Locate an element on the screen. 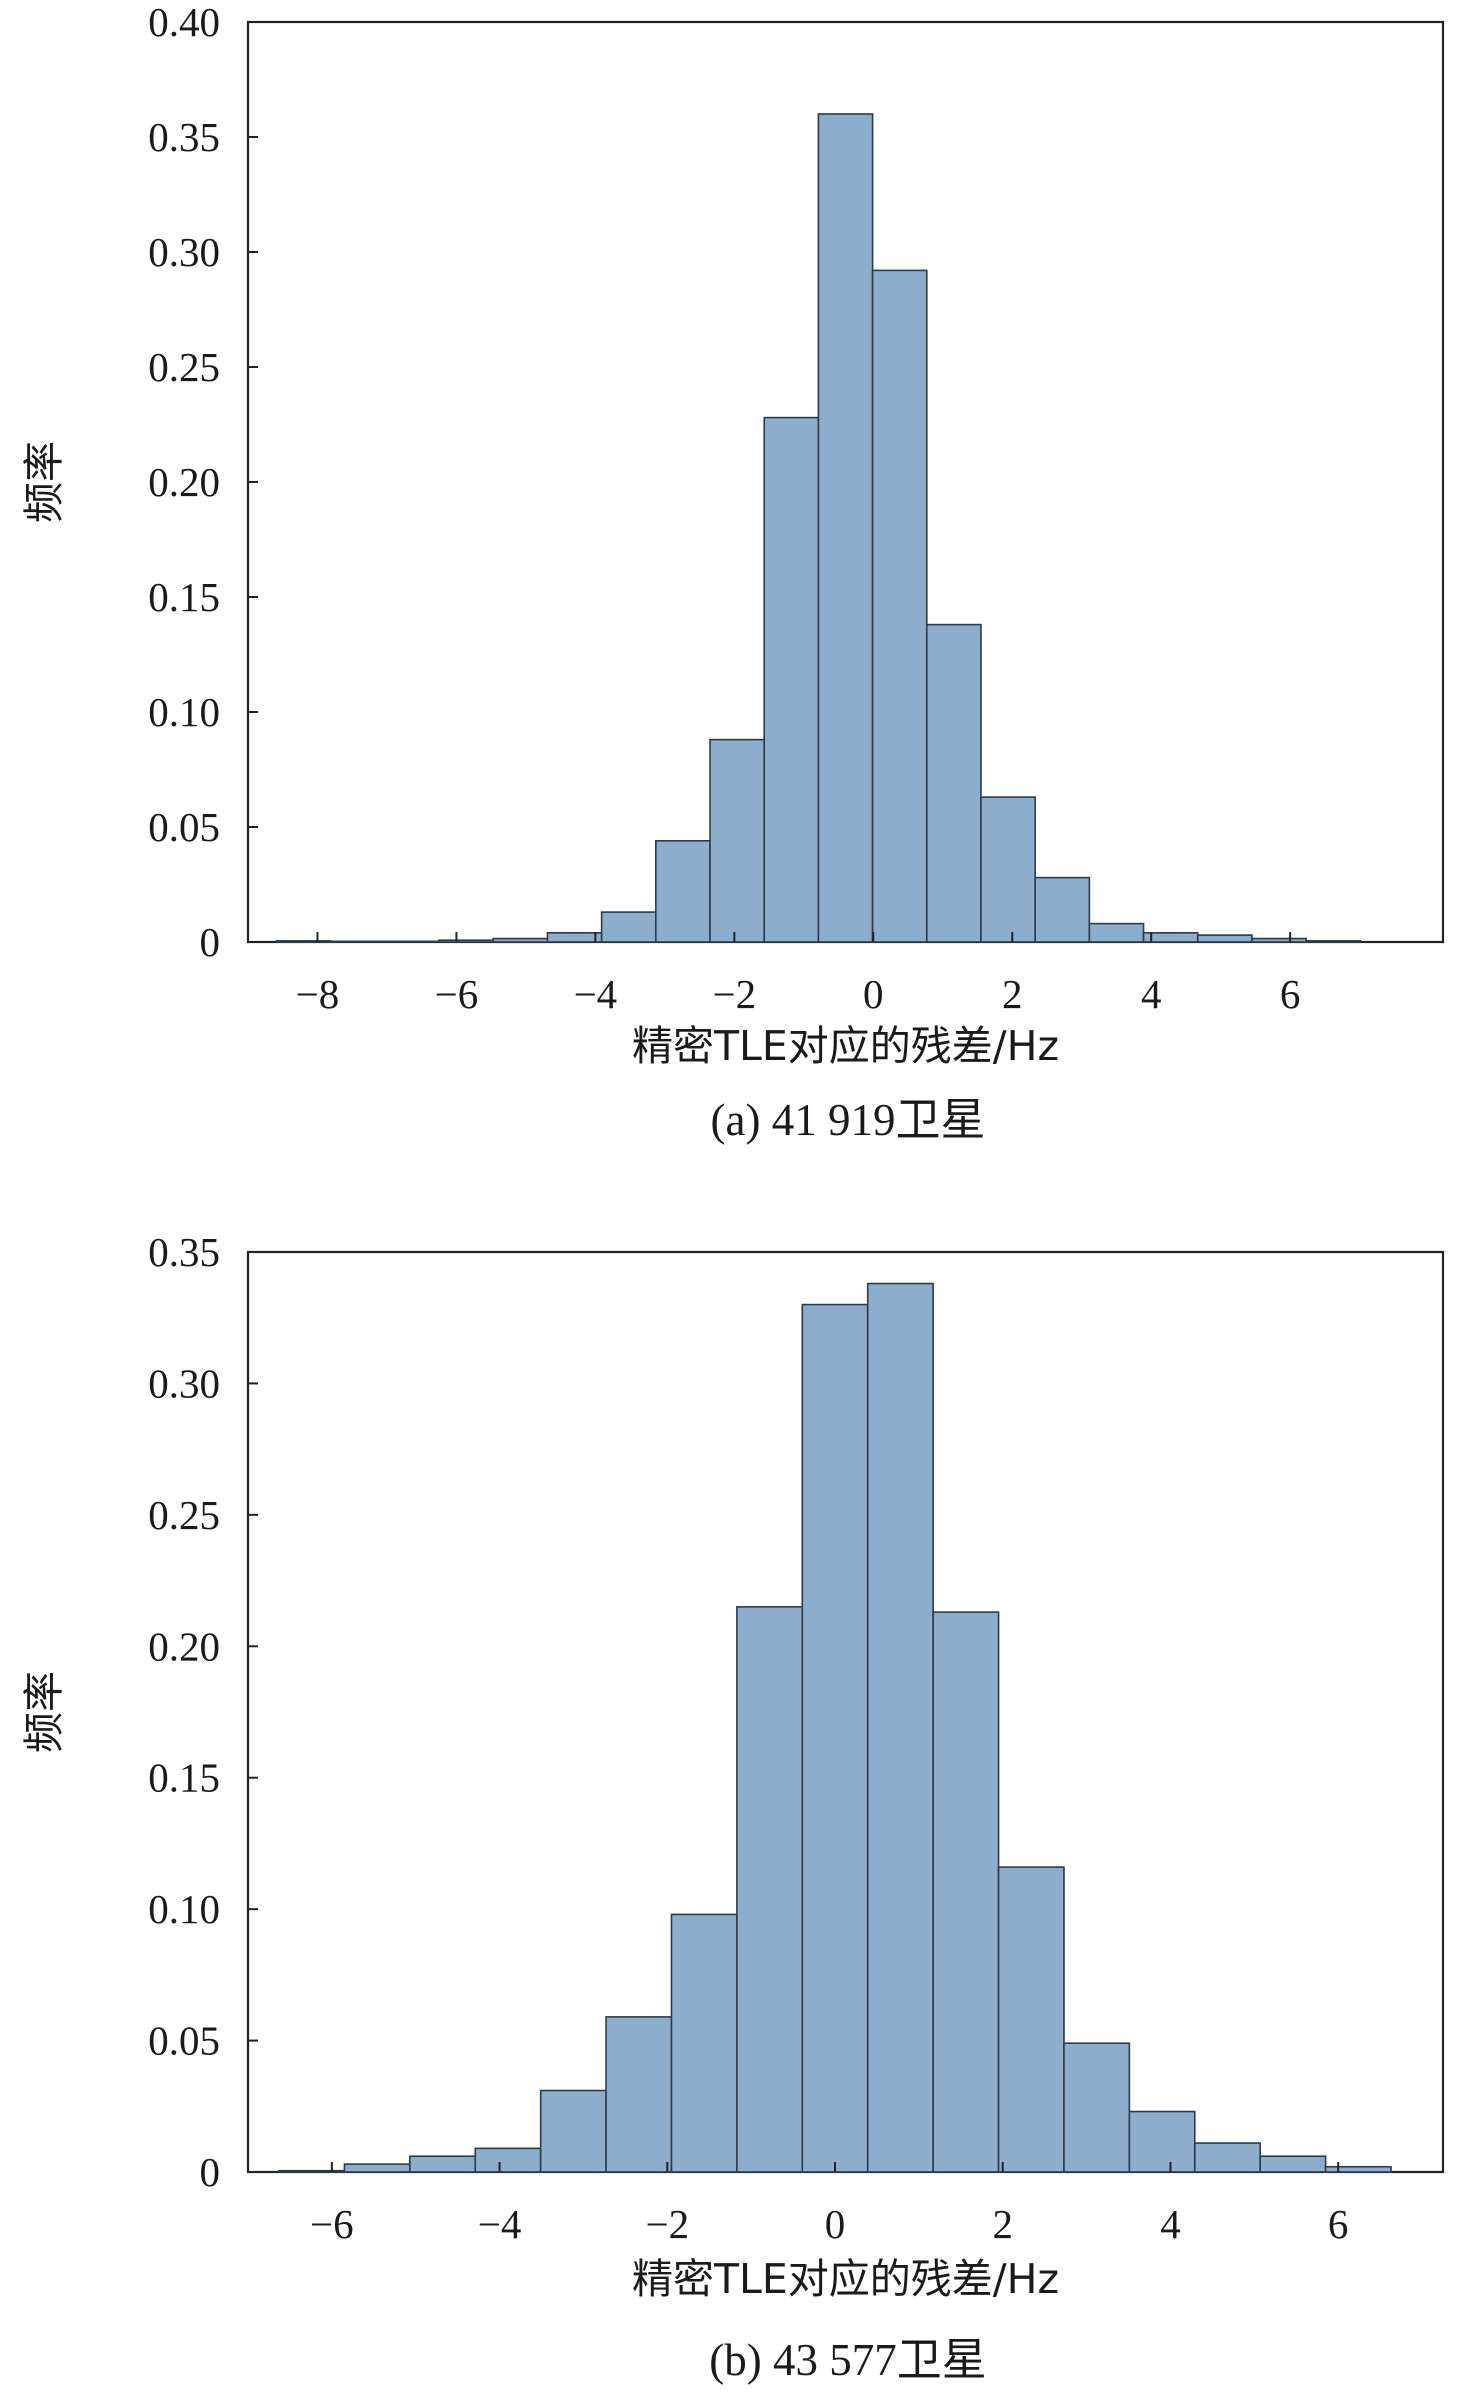 The height and width of the screenshot is (2405, 1476). y-tick-label: 0.40 is located at coordinates (184, 22).